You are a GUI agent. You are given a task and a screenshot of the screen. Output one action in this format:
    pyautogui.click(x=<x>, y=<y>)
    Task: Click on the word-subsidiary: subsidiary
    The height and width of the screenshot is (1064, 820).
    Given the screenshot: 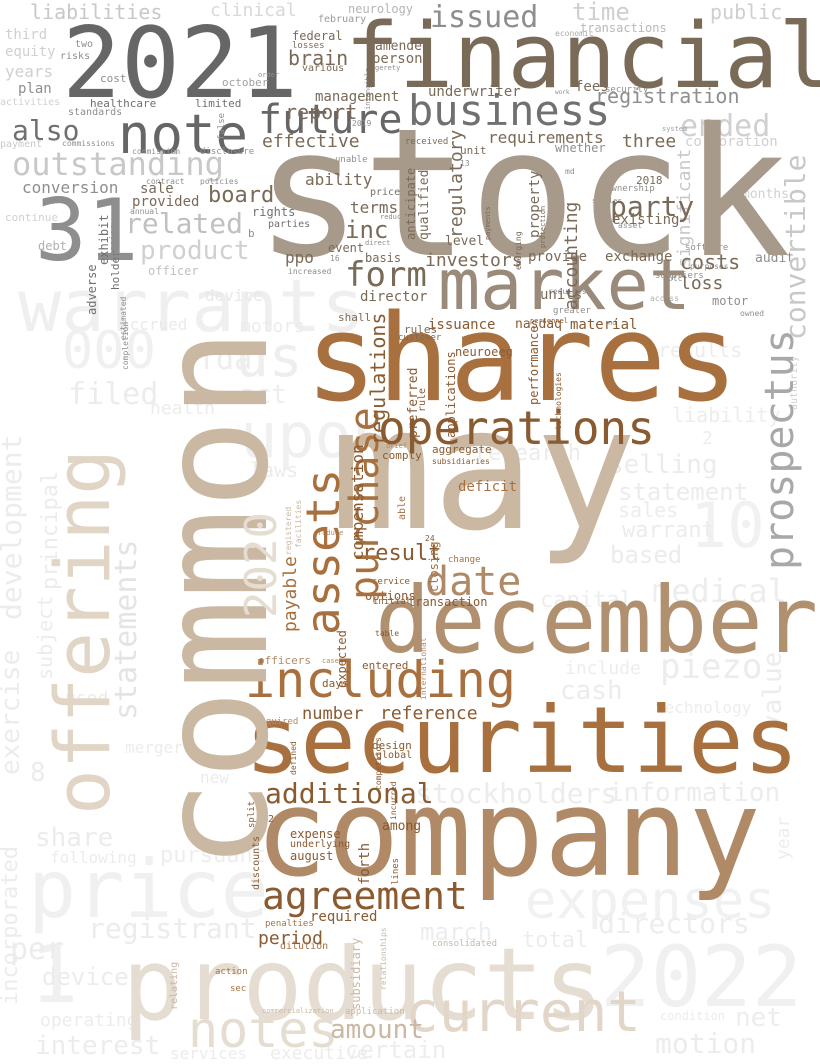 What is the action you would take?
    pyautogui.click(x=356, y=973)
    